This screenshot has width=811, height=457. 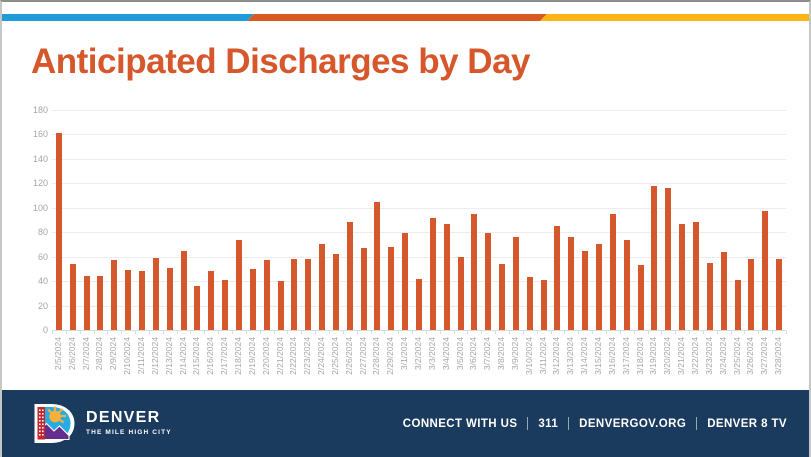 I want to click on x-axis-label: 3/15/2024, so click(x=598, y=356).